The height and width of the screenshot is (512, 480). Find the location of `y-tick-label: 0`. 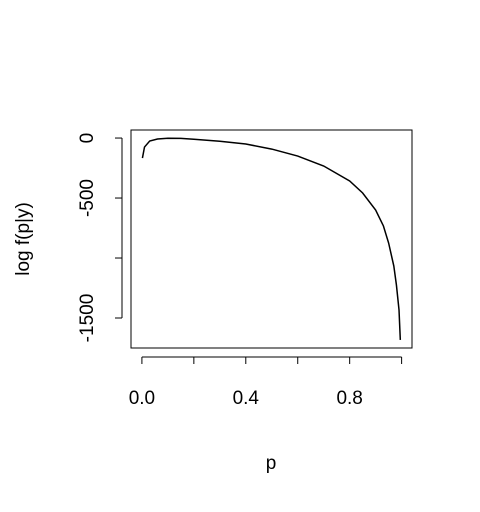

y-tick-label: 0 is located at coordinates (87, 138).